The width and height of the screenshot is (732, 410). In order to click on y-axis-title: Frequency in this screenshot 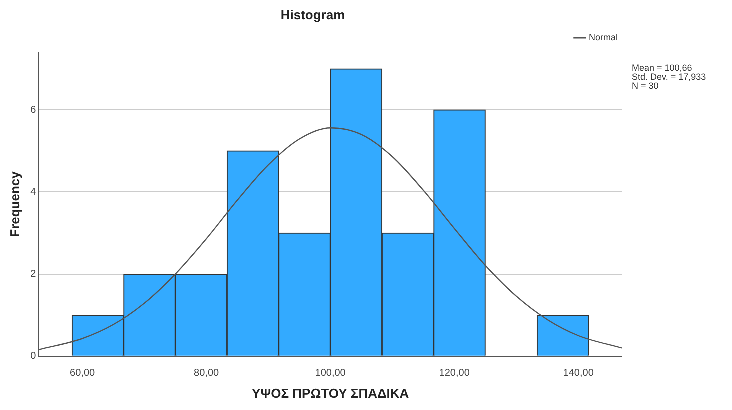, I will do `click(14, 204)`.